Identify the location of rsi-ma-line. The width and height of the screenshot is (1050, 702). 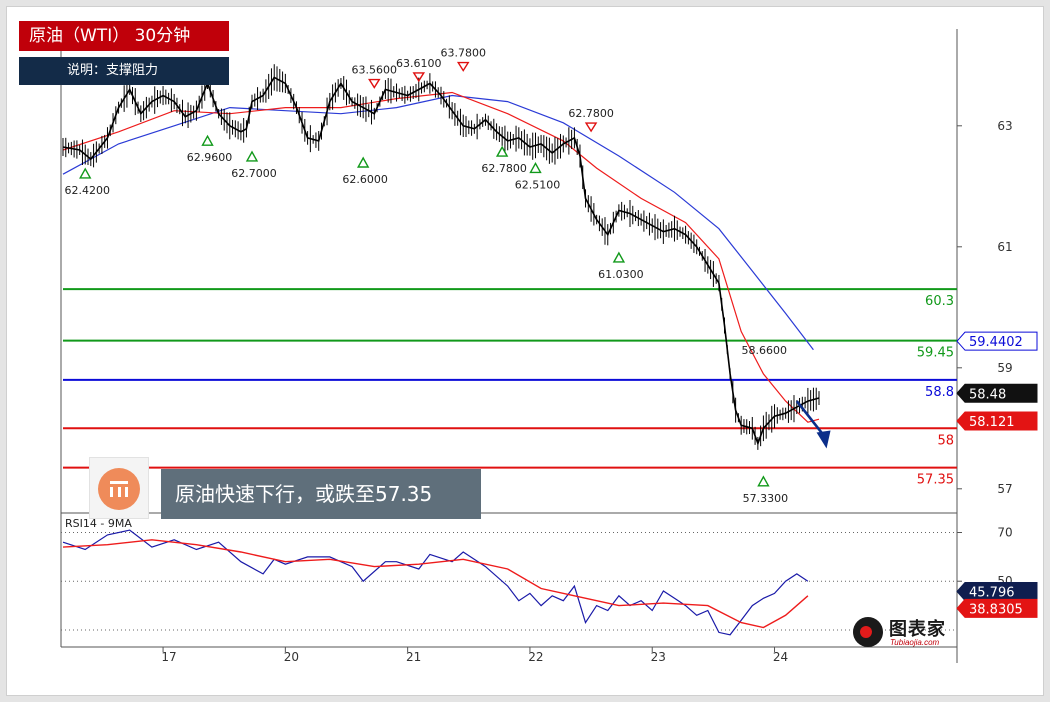
(435, 584).